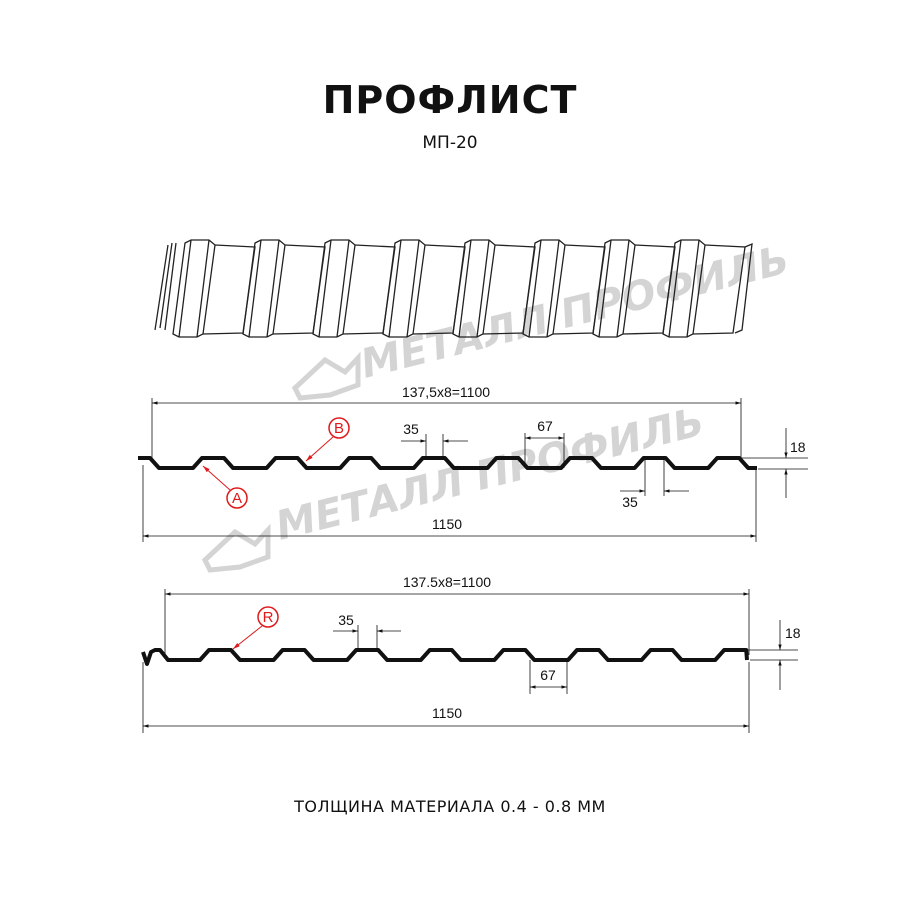 This screenshot has height=900, width=900. I want to click on profile-a-outline, so click(447, 463).